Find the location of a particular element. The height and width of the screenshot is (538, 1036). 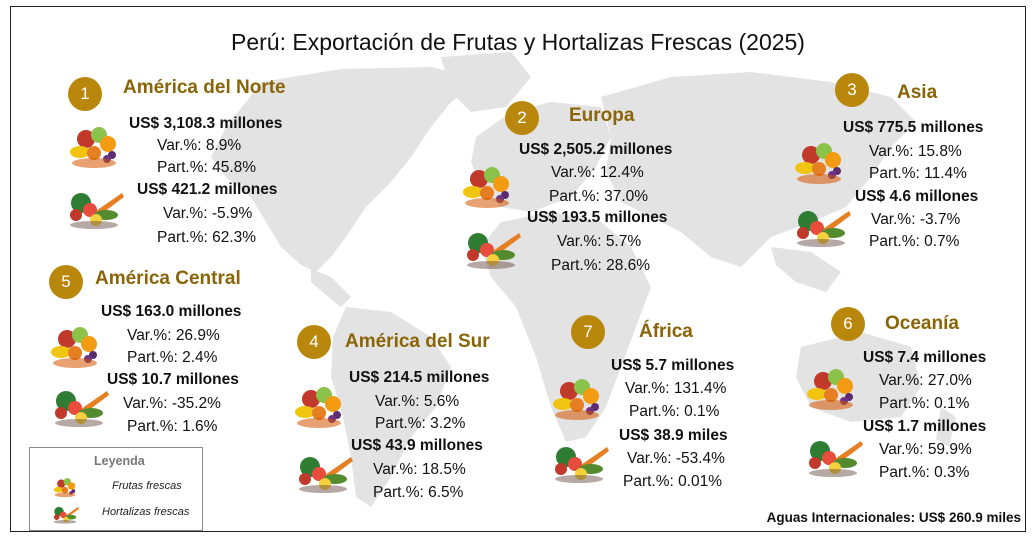

north-america-shape is located at coordinates (346, 169).